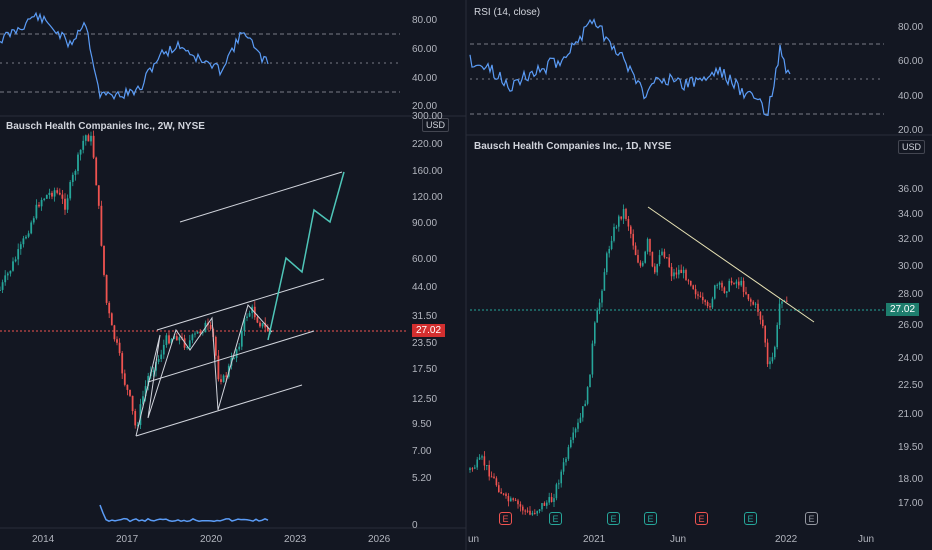  Describe the element at coordinates (295, 539) in the screenshot. I see `left-x-tick: 2023` at that location.